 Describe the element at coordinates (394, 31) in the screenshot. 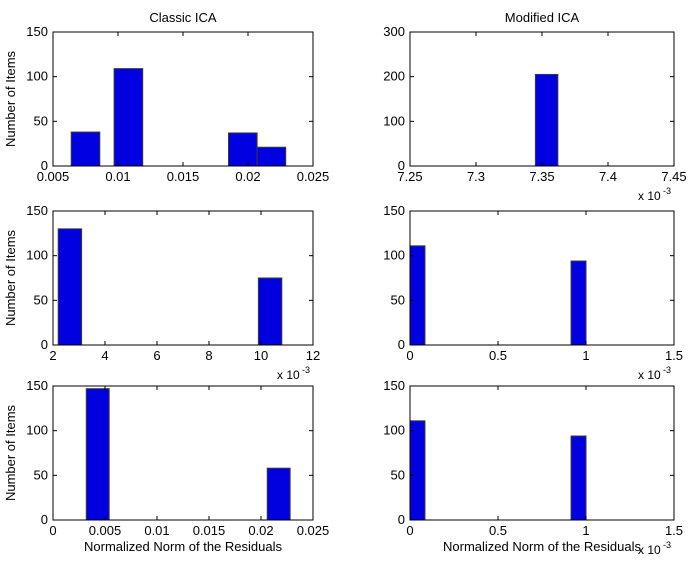

I see `y-tick-label: 300` at that location.